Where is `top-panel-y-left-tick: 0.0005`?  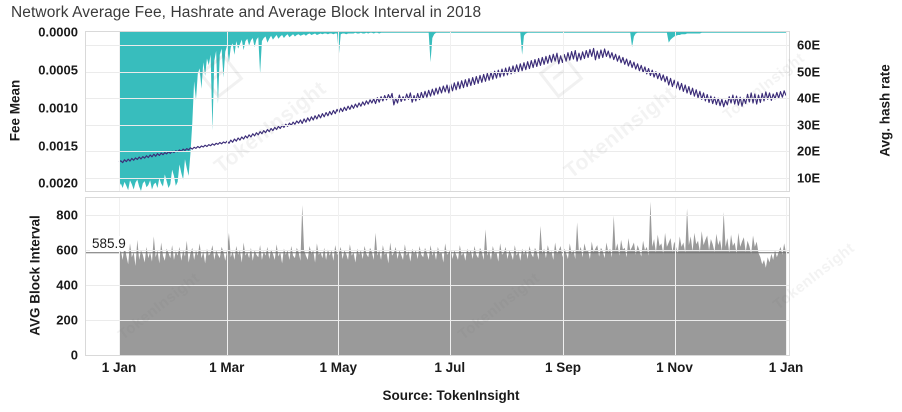
top-panel-y-left-tick: 0.0005 is located at coordinates (58, 70).